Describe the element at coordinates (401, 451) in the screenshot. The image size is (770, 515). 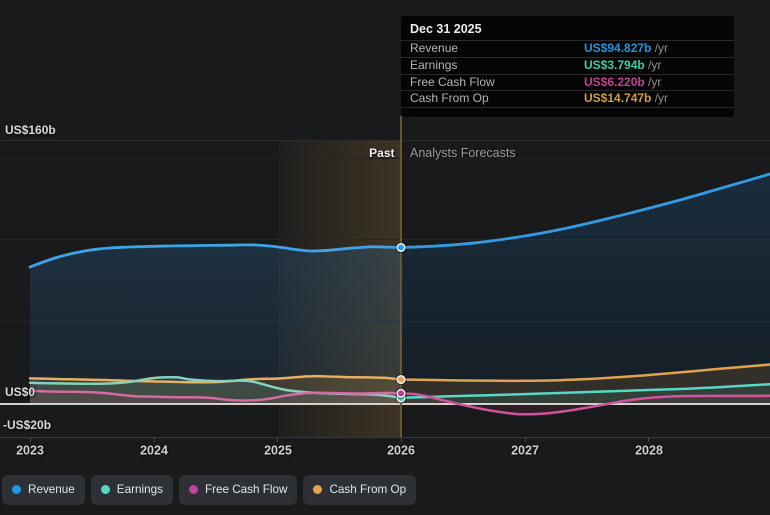
I see `svg-text: 2026` at that location.